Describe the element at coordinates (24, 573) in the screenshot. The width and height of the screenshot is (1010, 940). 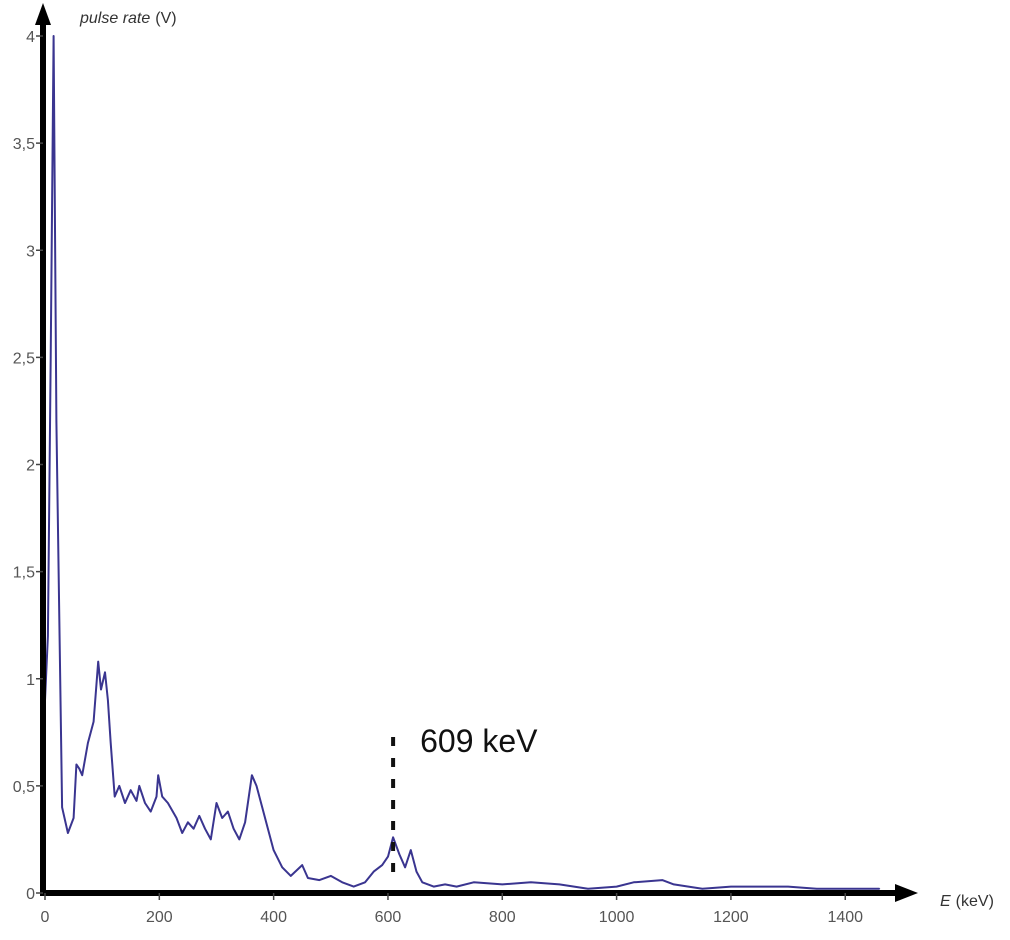
I see `y-tick-label: 1,5` at that location.